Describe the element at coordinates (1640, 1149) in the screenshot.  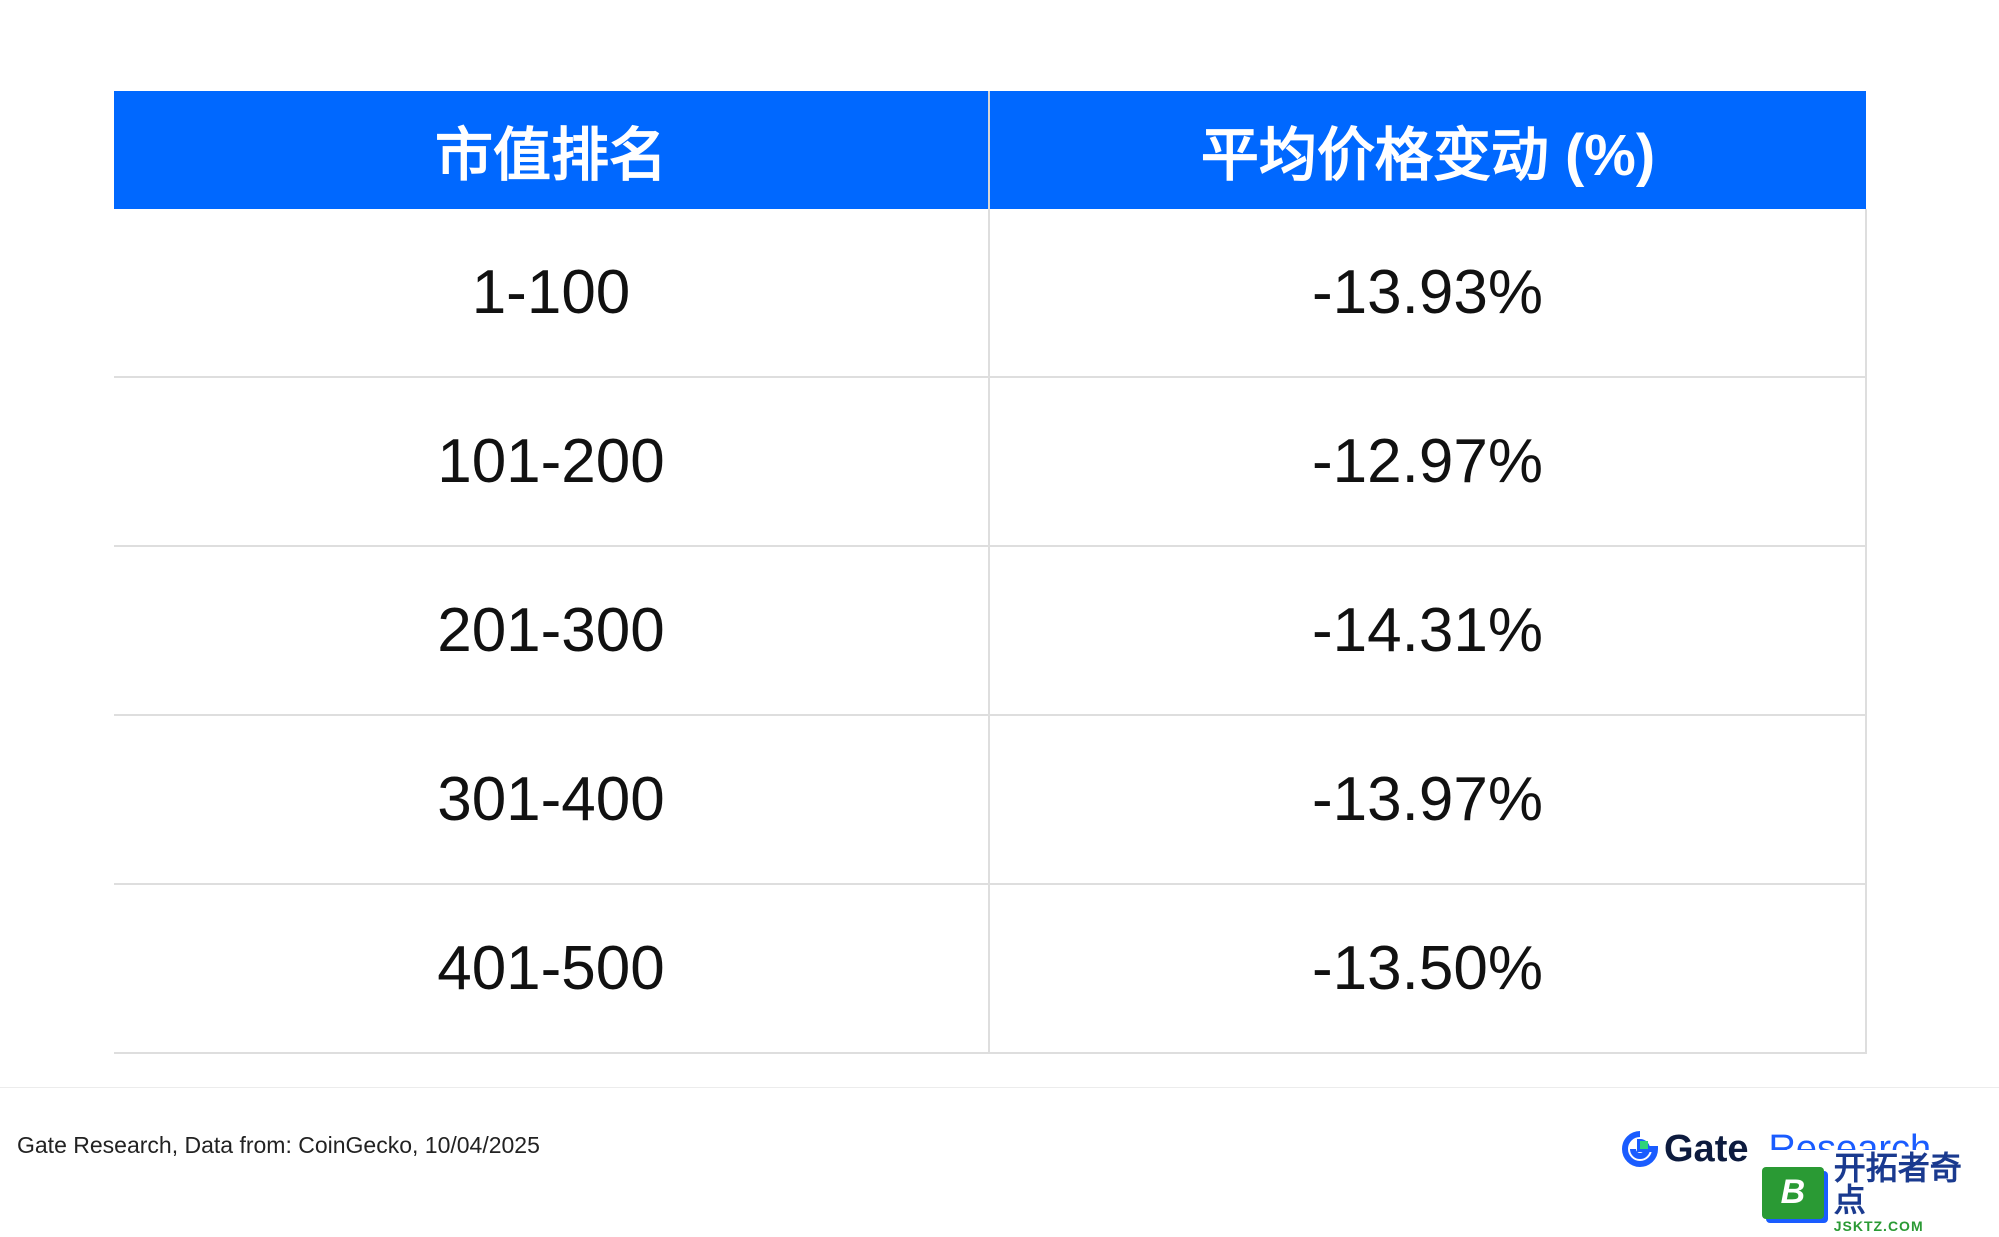
I see `gate-logo-icon` at that location.